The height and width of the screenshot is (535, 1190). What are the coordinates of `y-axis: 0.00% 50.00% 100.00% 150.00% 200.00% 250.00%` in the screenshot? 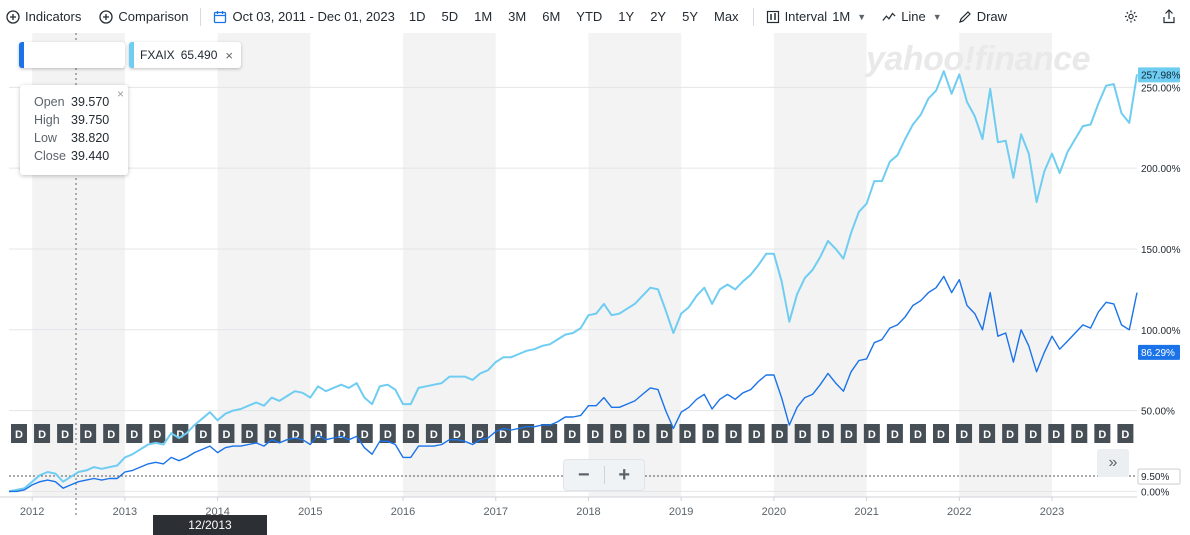 It's located at (1161, 290).